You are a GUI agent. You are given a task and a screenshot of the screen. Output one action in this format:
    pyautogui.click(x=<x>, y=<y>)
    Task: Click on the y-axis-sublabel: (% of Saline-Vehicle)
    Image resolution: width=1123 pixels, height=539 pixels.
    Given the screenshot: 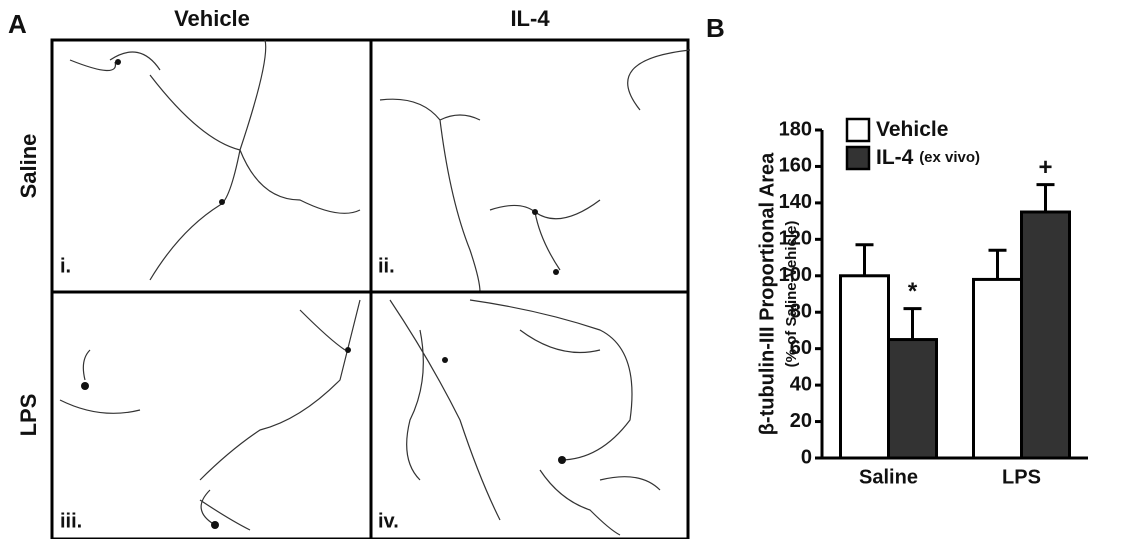 What is the action you would take?
    pyautogui.click(x=791, y=294)
    